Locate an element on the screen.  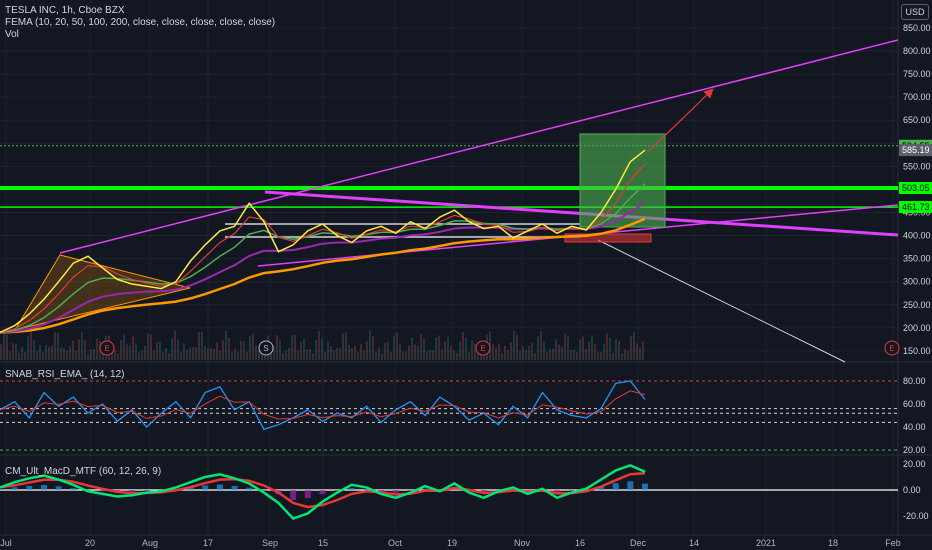
time-tick-label: 15 is located at coordinates (323, 543).